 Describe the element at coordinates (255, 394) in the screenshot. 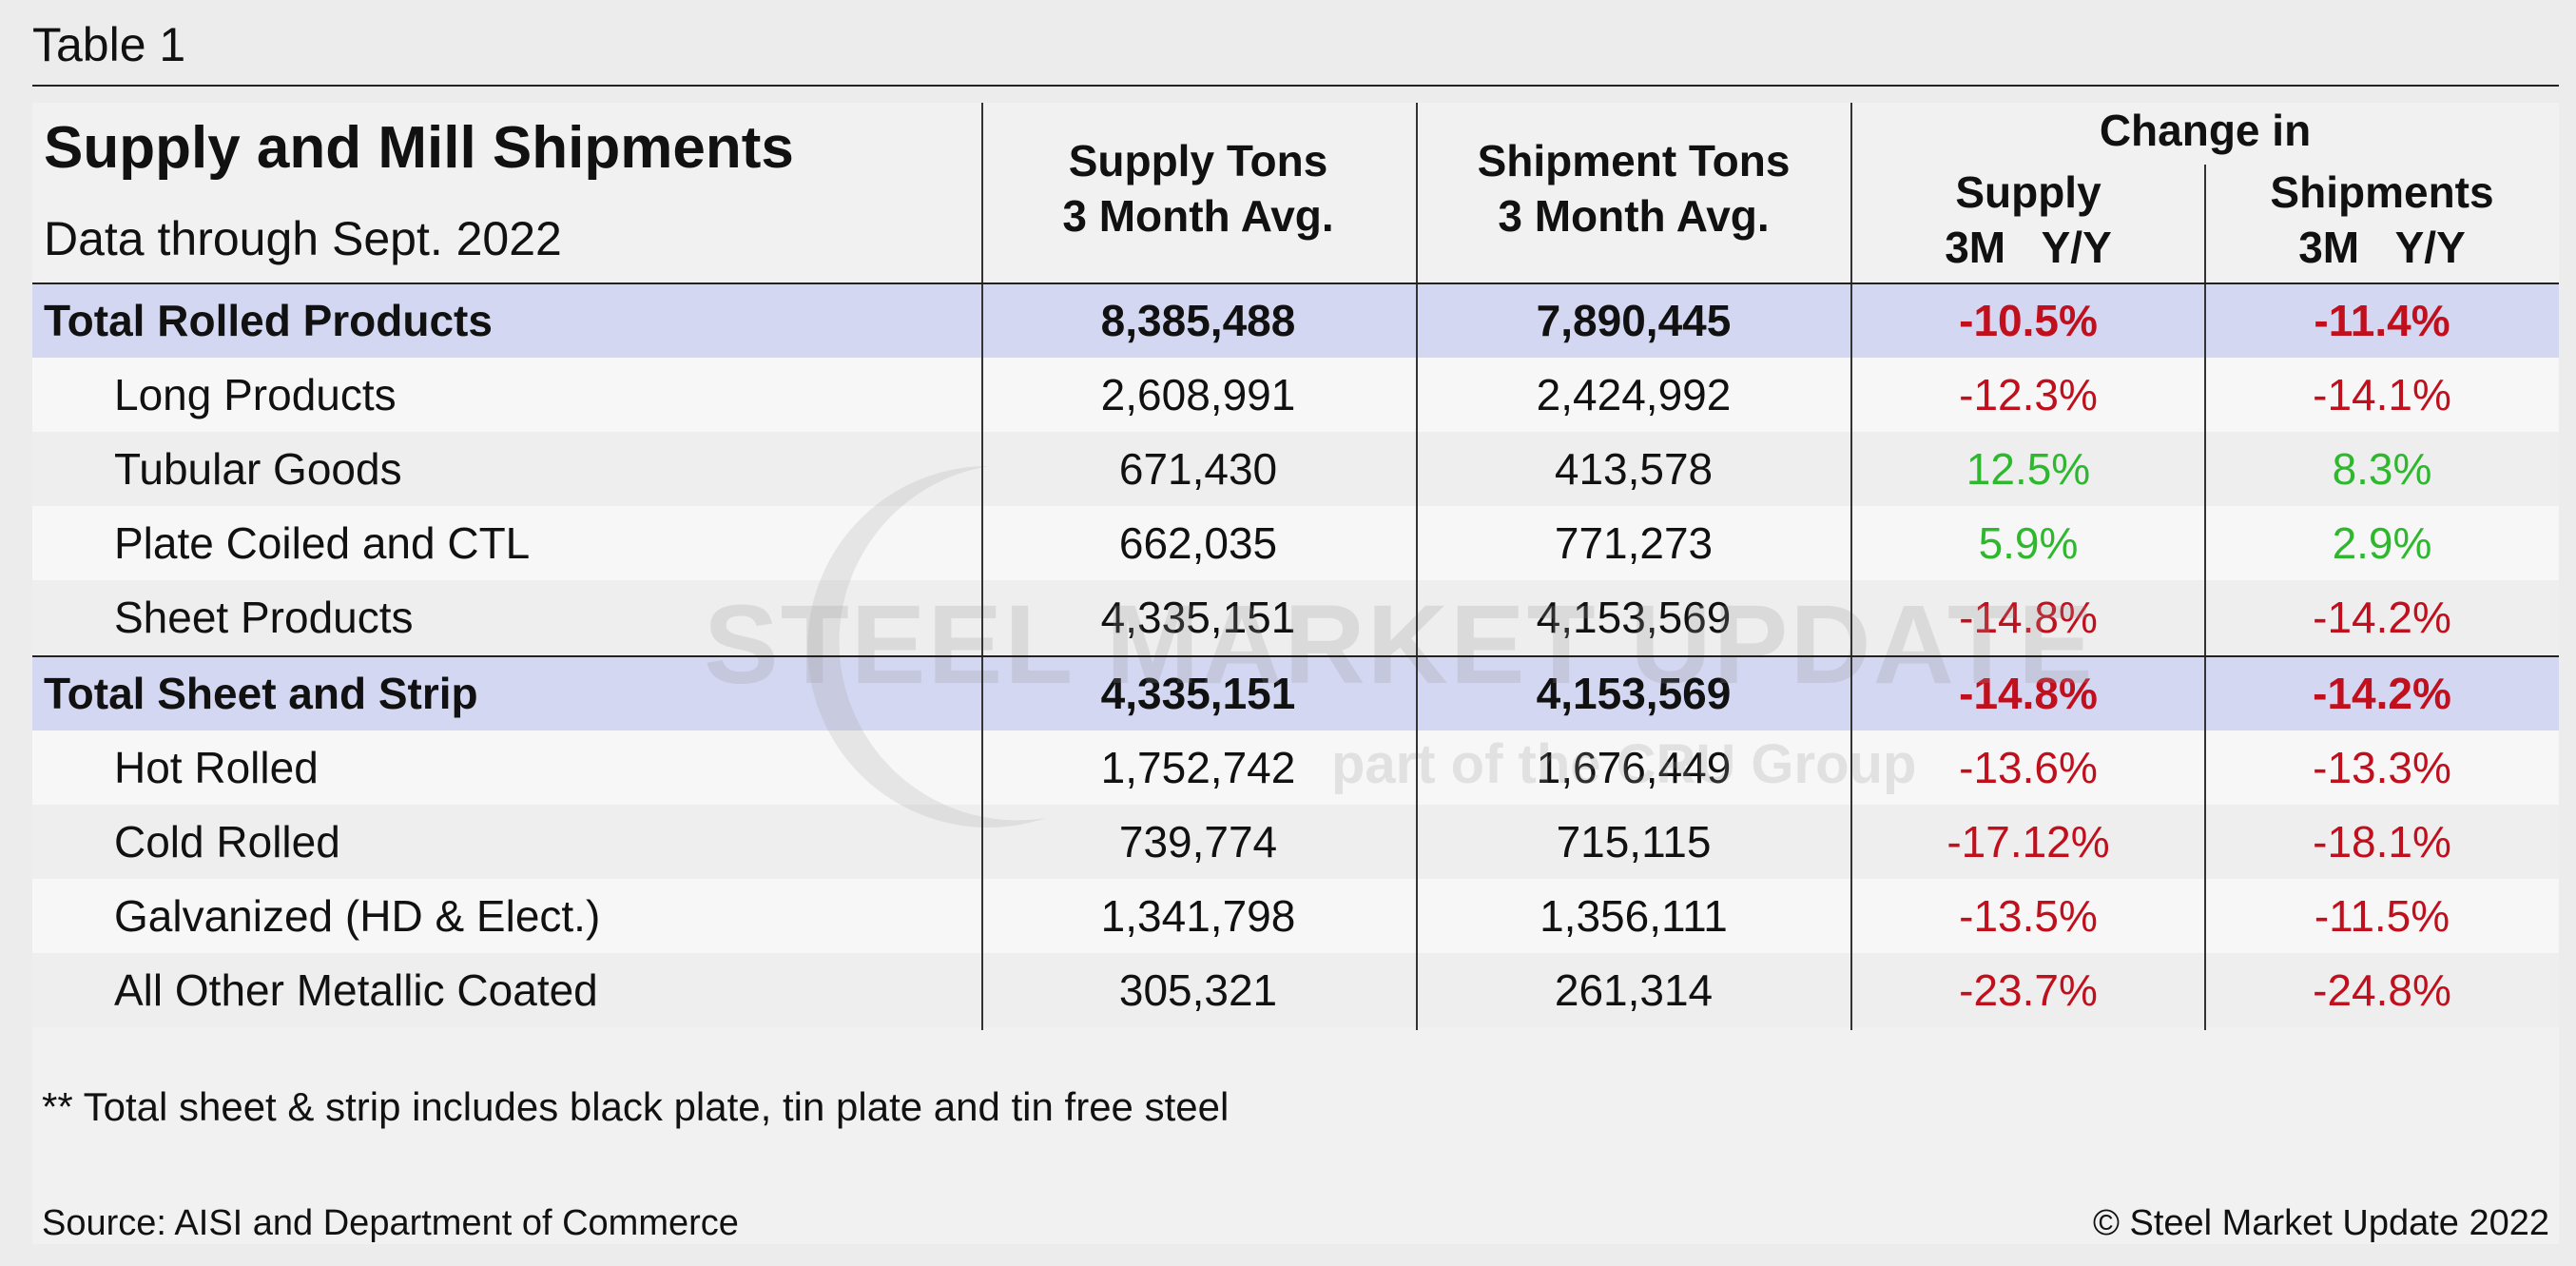

I see `row-label: Long Products` at that location.